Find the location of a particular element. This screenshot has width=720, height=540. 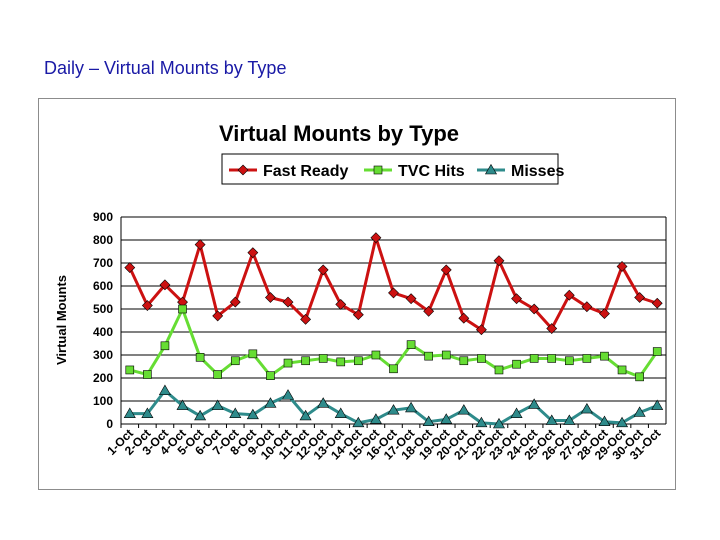

y-tick-label: 800 is located at coordinates (103, 240).